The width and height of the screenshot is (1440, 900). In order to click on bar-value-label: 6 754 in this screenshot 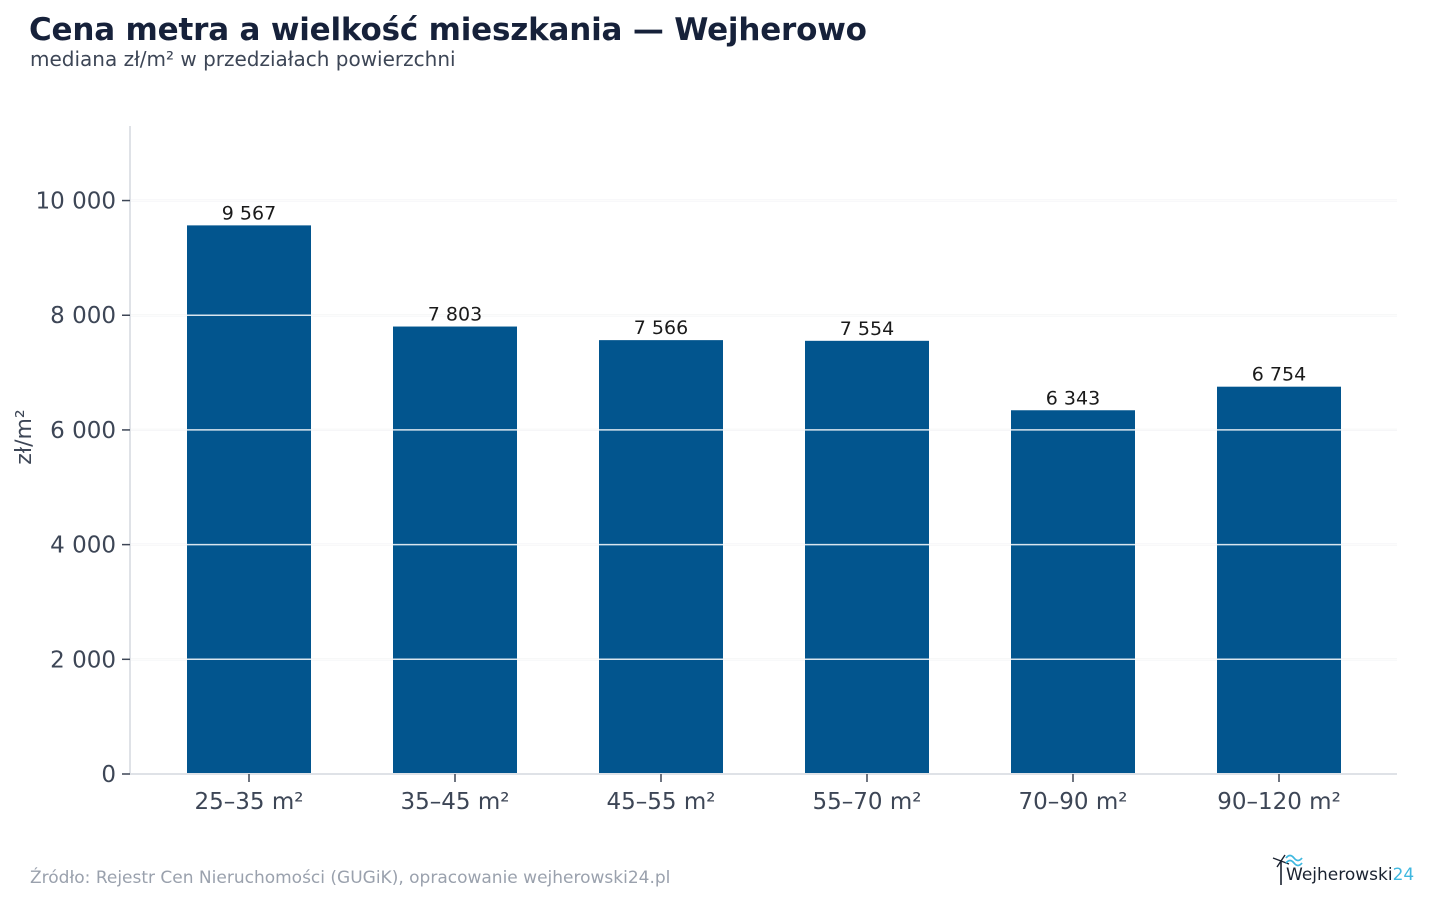, I will do `click(1279, 375)`.